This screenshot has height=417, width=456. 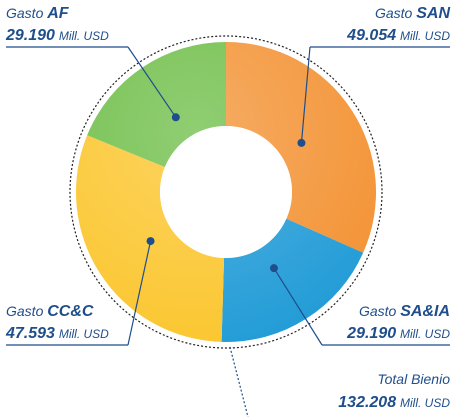 I want to click on category: AF, so click(x=58, y=13).